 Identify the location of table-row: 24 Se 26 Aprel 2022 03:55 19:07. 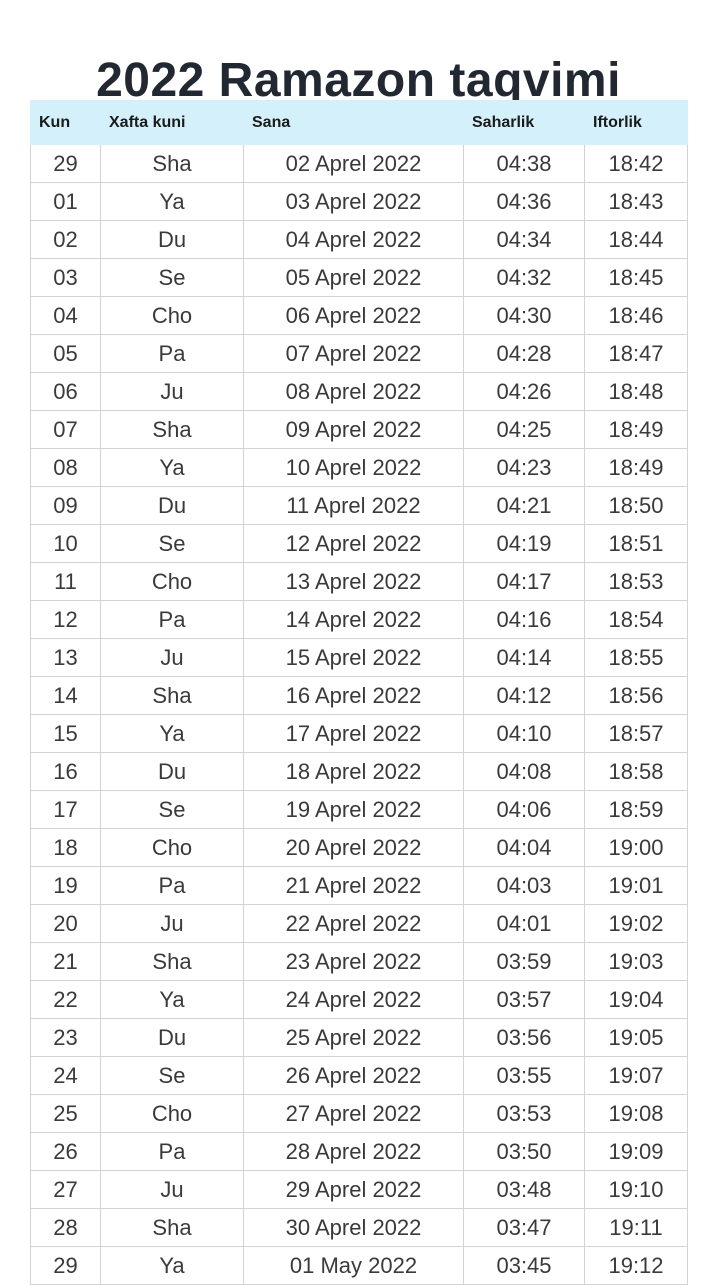
(359, 1075).